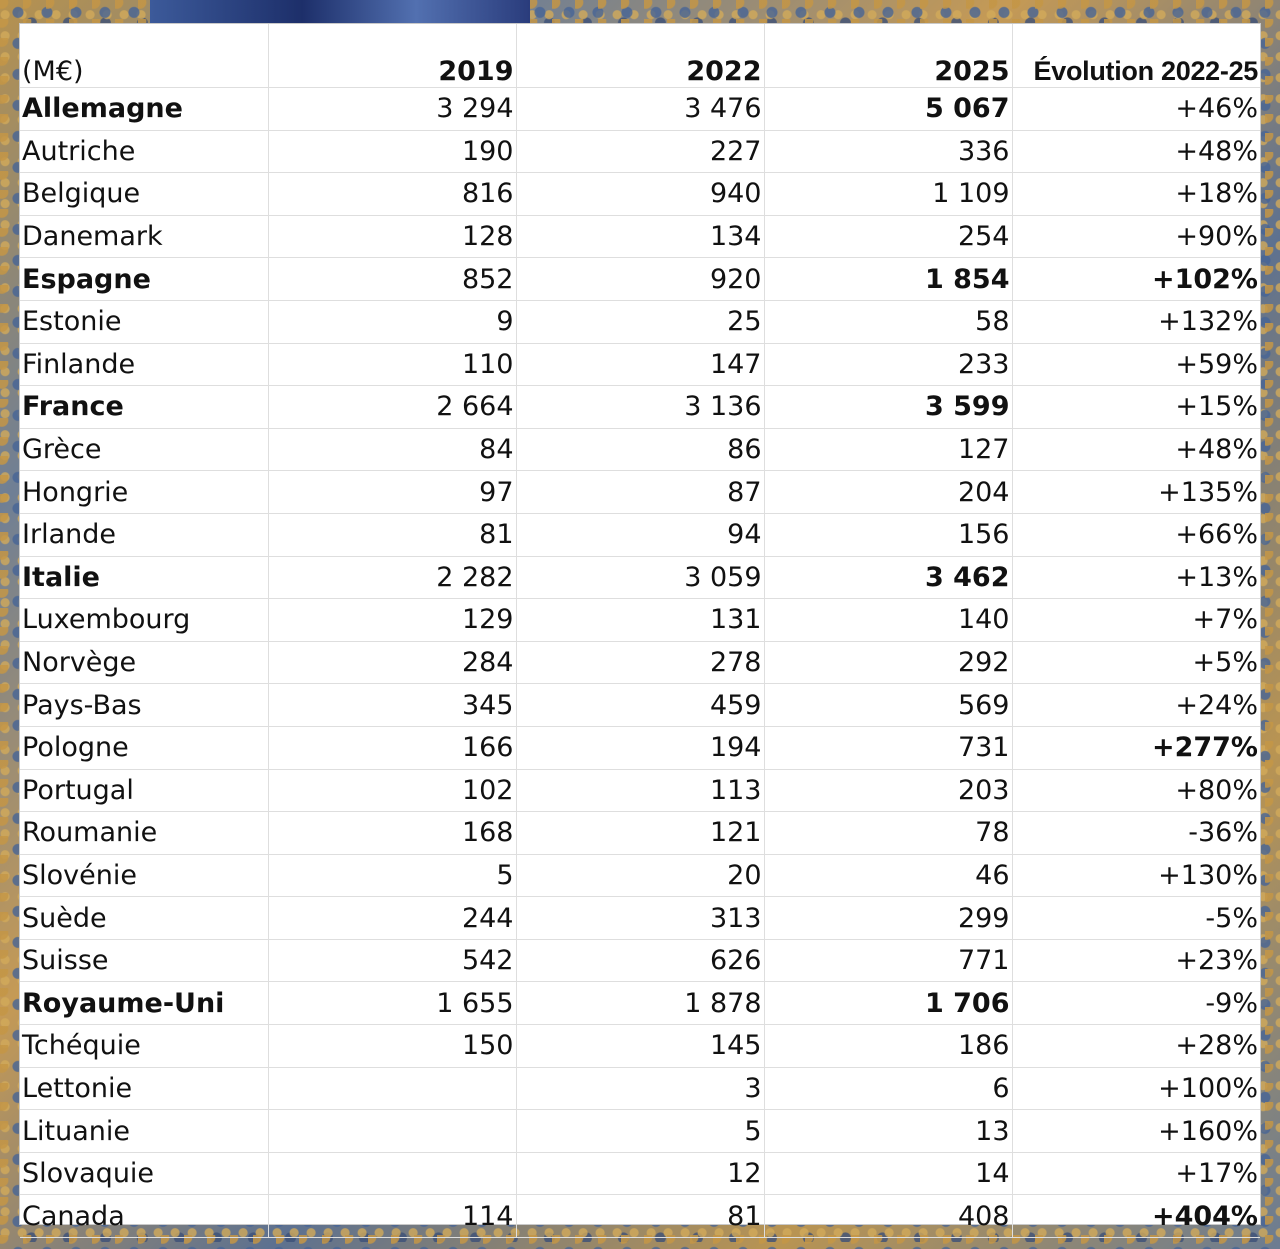 The image size is (1280, 1249). What do you see at coordinates (888, 1046) in the screenshot?
I see `value-2025-cell: 186` at bounding box center [888, 1046].